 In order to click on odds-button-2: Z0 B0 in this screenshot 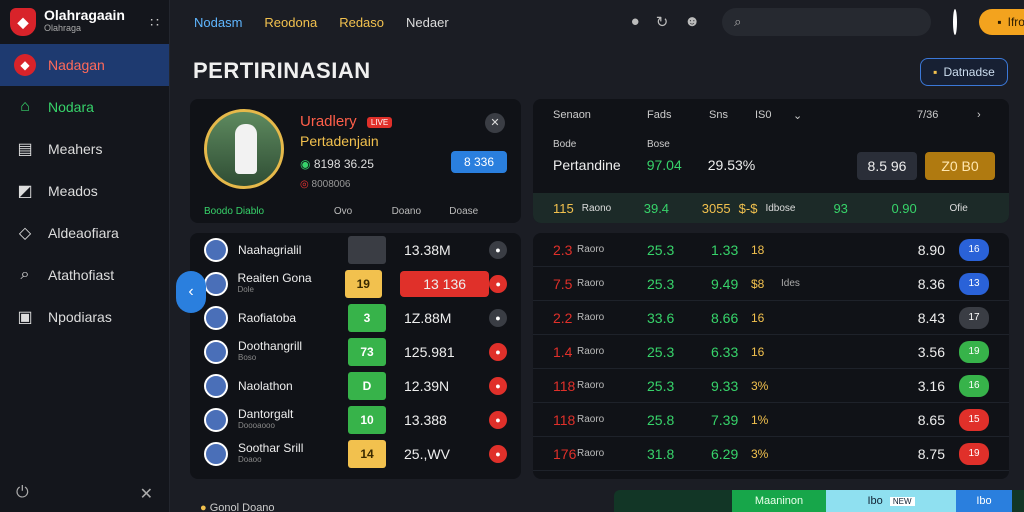, I will do `click(960, 166)`.